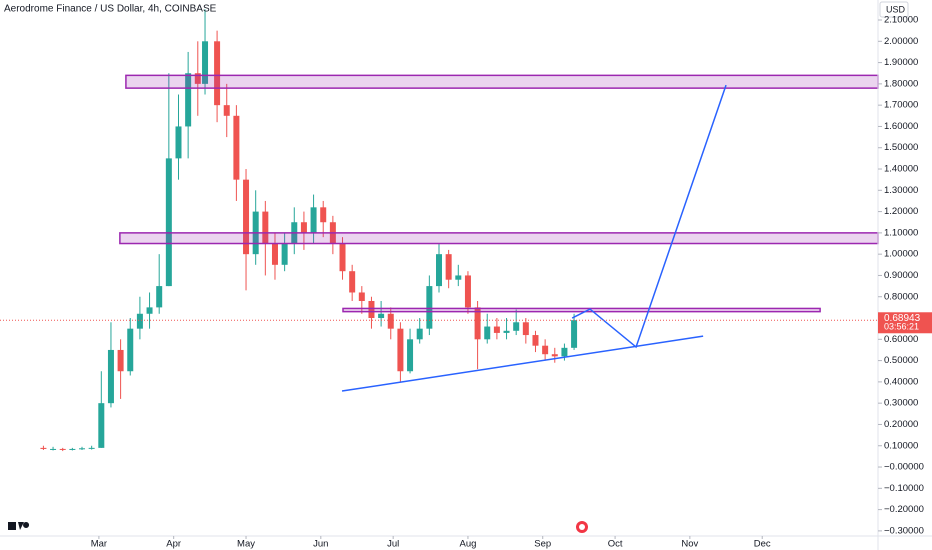  Describe the element at coordinates (320, 544) in the screenshot. I see `x-tick-label: Jun` at that location.